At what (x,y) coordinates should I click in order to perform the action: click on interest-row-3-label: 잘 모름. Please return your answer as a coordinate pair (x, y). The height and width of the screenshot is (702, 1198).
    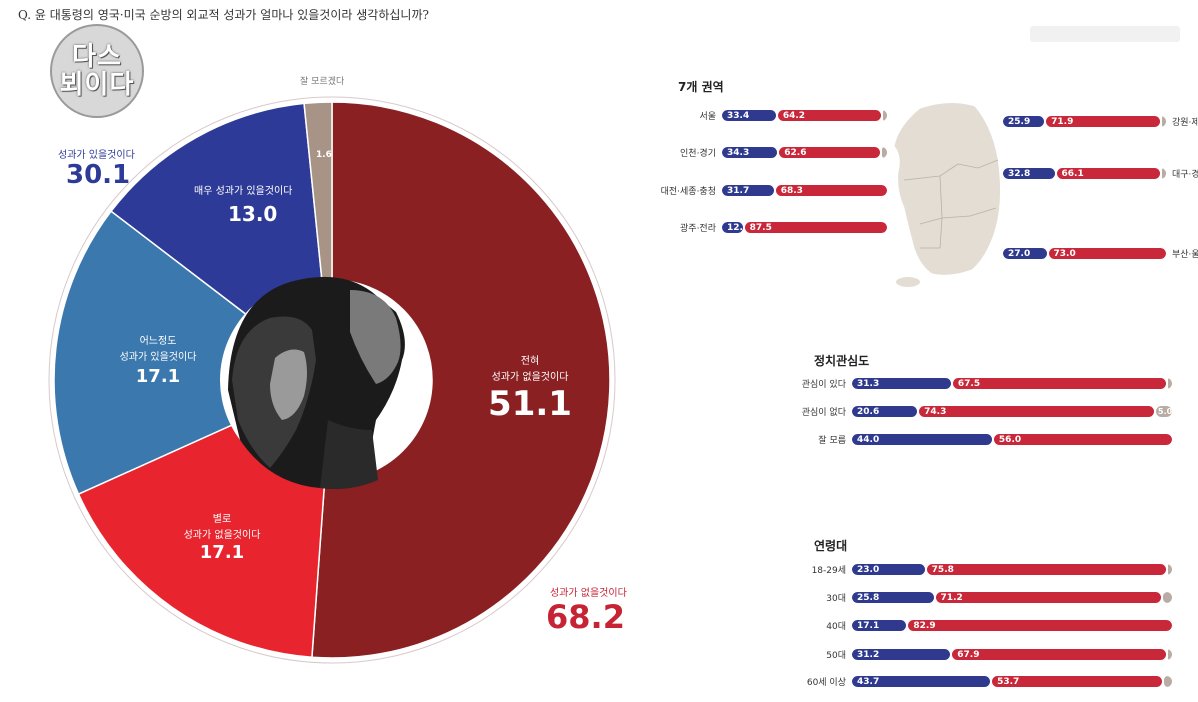
    Looking at the image, I should click on (832, 441).